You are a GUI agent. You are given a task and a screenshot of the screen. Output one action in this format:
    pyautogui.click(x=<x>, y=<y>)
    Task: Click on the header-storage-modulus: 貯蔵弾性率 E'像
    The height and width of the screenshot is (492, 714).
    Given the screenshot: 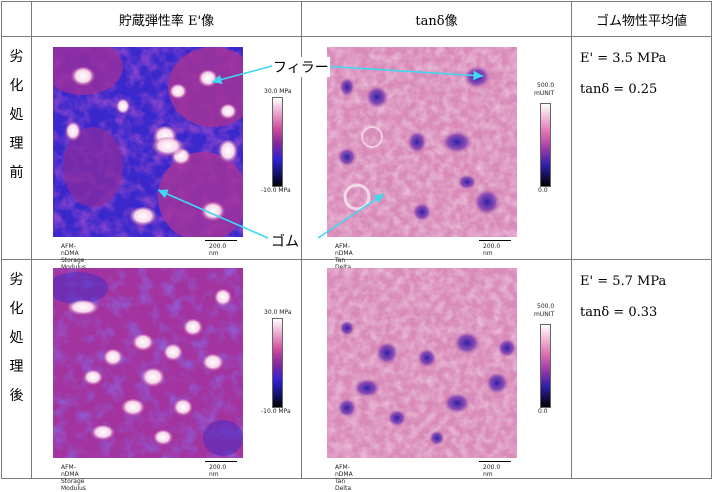 What is the action you would take?
    pyautogui.click(x=166, y=19)
    